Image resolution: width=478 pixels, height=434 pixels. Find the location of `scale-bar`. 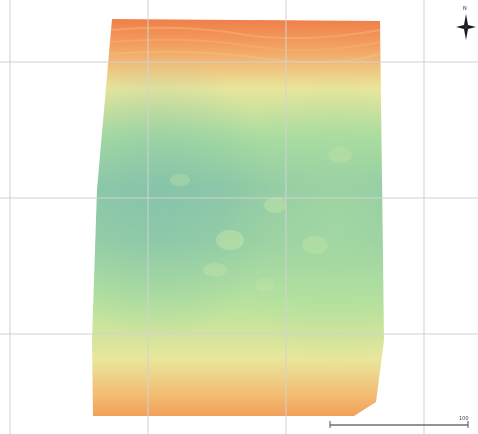

scale-bar is located at coordinates (399, 424).